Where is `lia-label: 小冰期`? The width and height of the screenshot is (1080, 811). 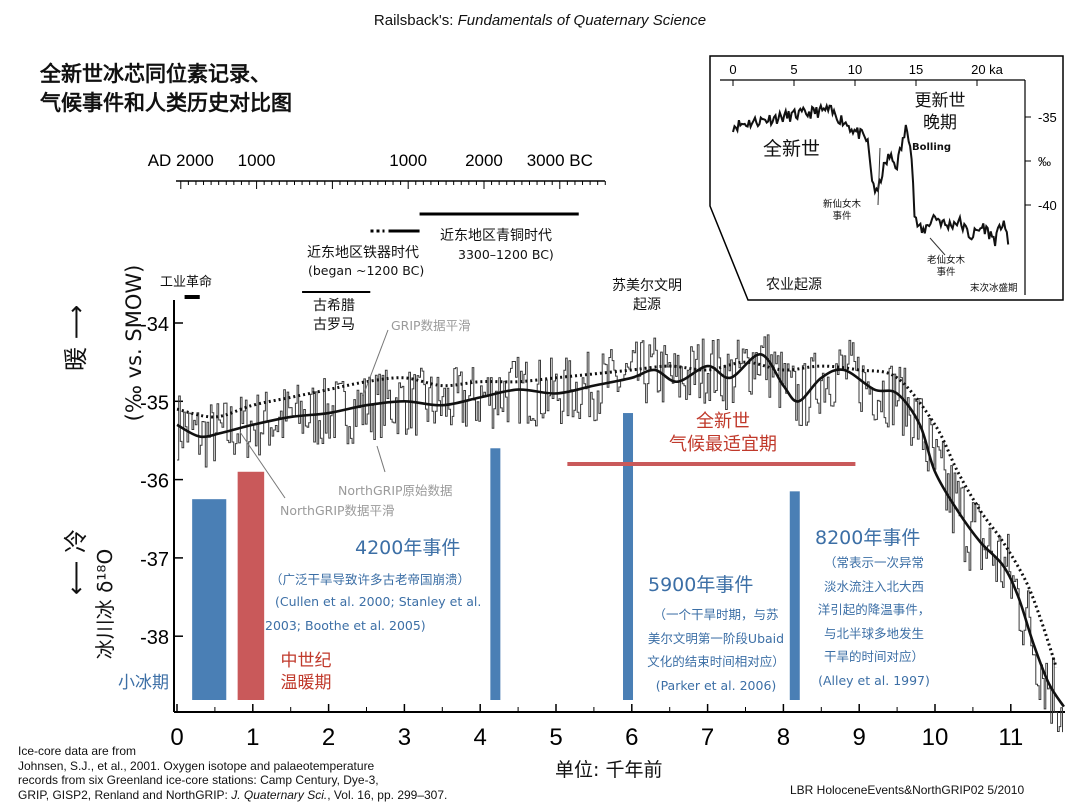 lia-label: 小冰期 is located at coordinates (143, 683).